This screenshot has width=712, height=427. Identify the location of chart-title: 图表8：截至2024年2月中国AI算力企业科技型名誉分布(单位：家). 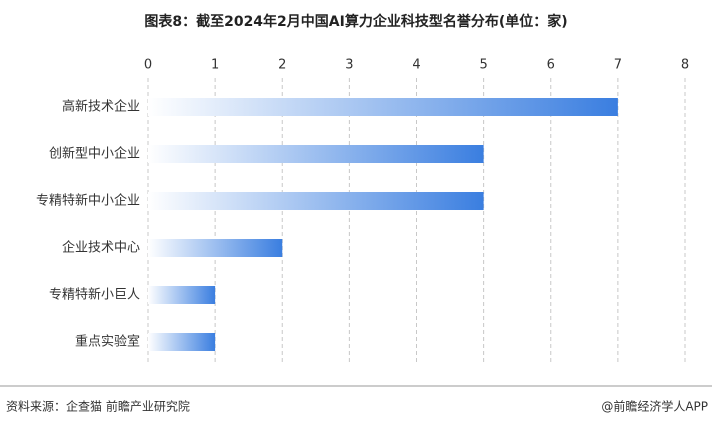
(355, 21).